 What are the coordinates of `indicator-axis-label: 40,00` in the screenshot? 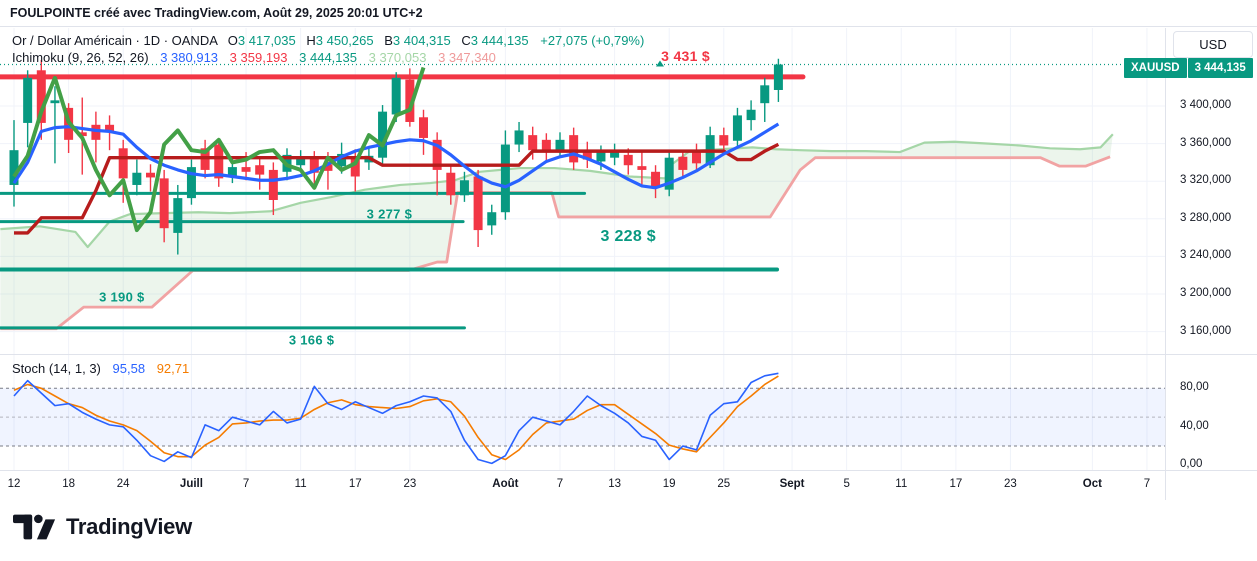 It's located at (1194, 425).